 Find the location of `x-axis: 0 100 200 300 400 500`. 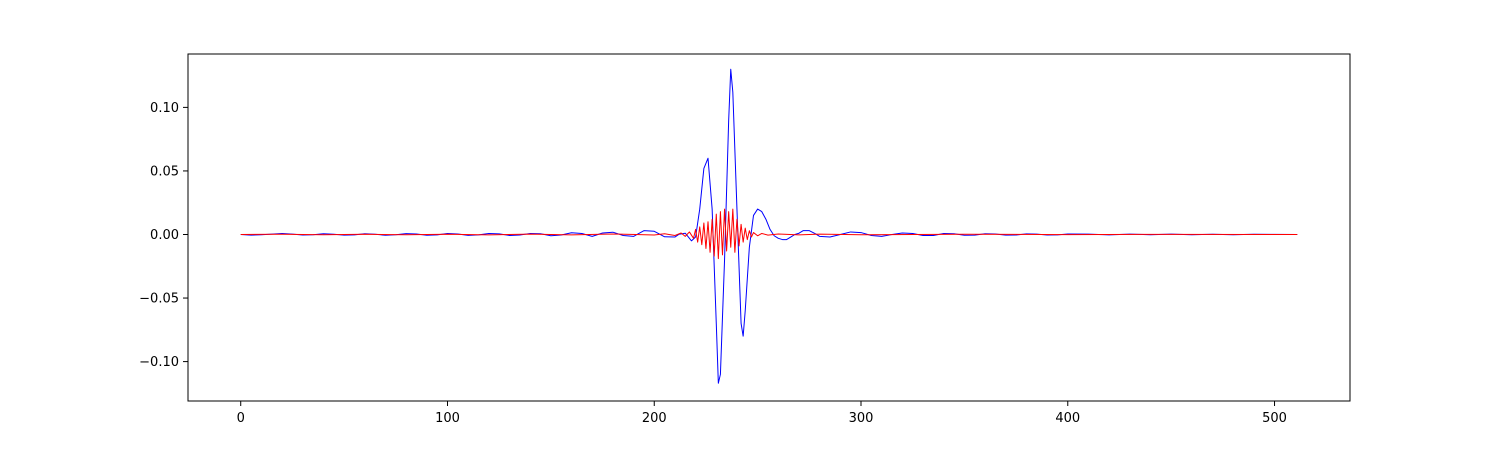

x-axis: 0 100 200 300 400 500 is located at coordinates (762, 413).